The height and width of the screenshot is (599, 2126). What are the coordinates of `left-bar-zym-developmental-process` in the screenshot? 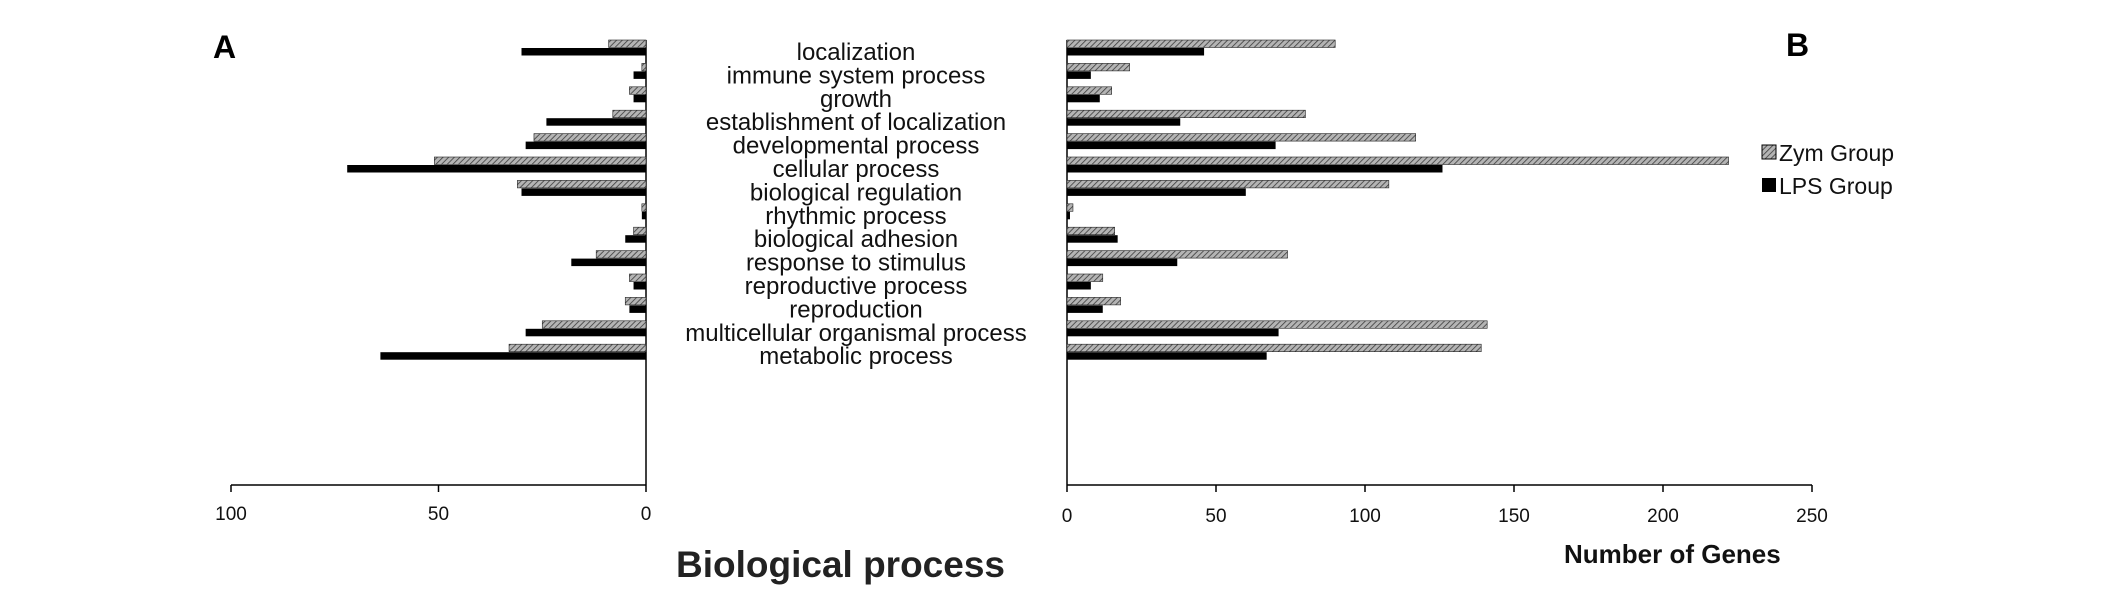 It's located at (590, 137).